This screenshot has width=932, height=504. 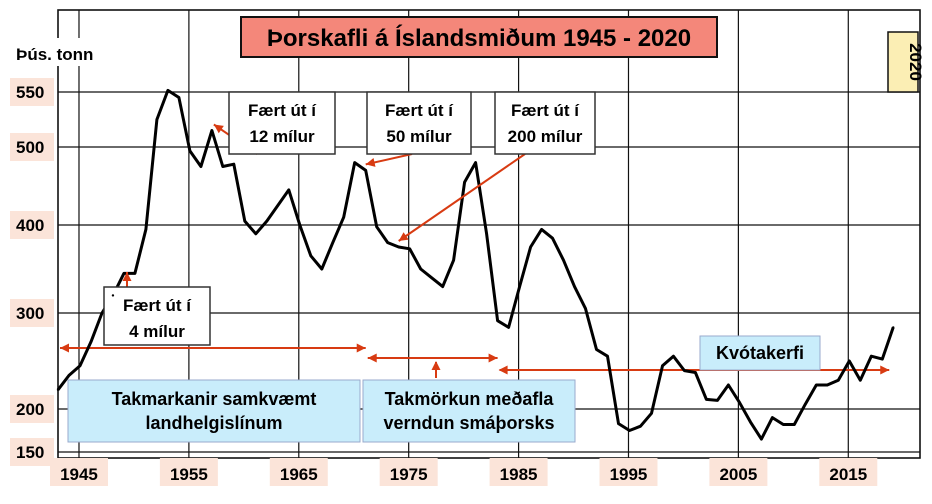 I want to click on y-tick-label: 400, so click(x=30, y=225).